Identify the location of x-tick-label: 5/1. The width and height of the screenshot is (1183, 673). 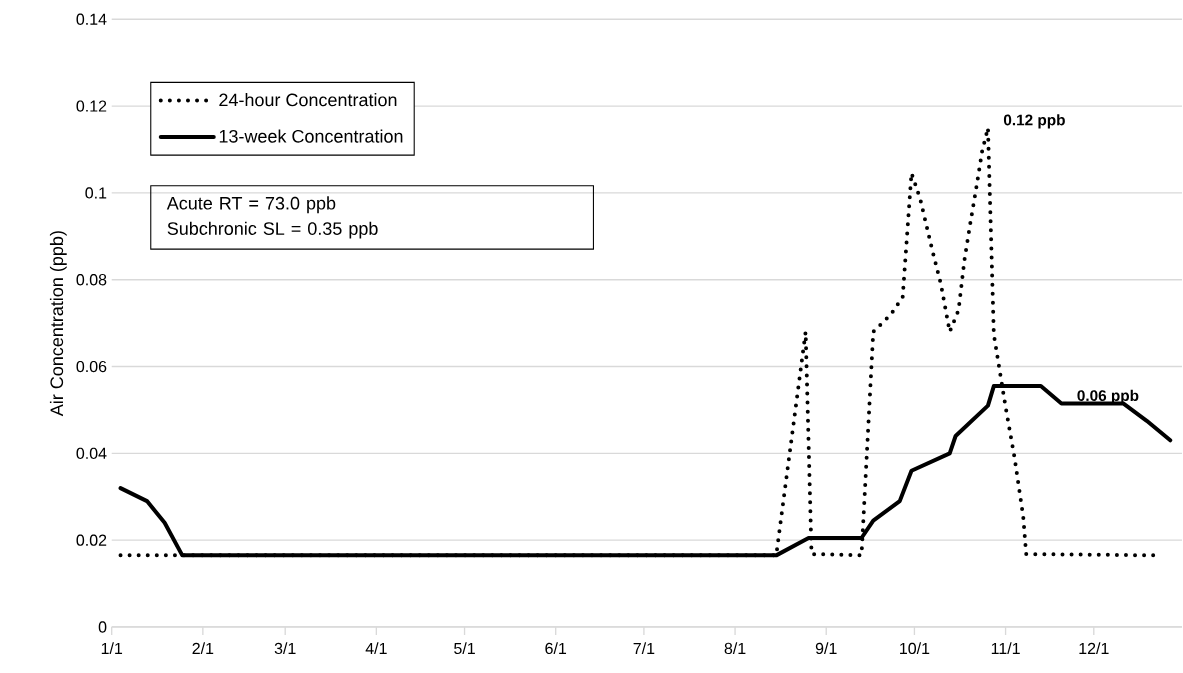
(464, 648).